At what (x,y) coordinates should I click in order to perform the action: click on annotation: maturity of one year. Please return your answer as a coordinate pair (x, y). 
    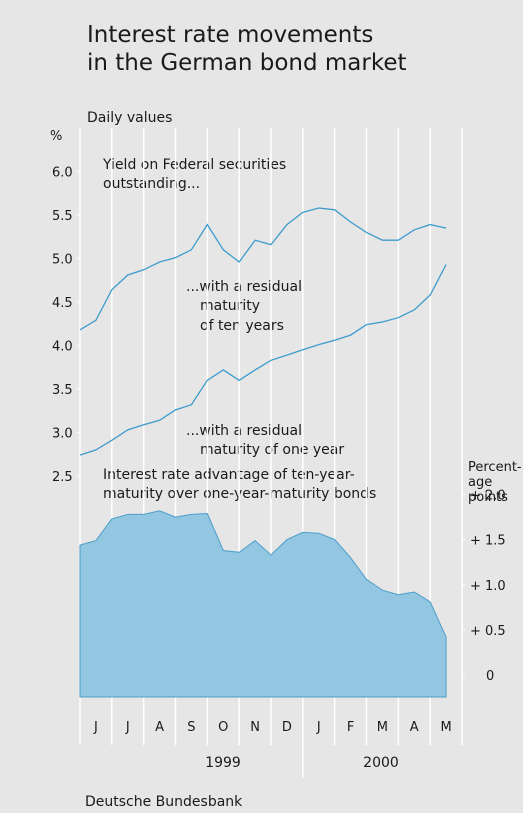
    Looking at the image, I should click on (272, 450).